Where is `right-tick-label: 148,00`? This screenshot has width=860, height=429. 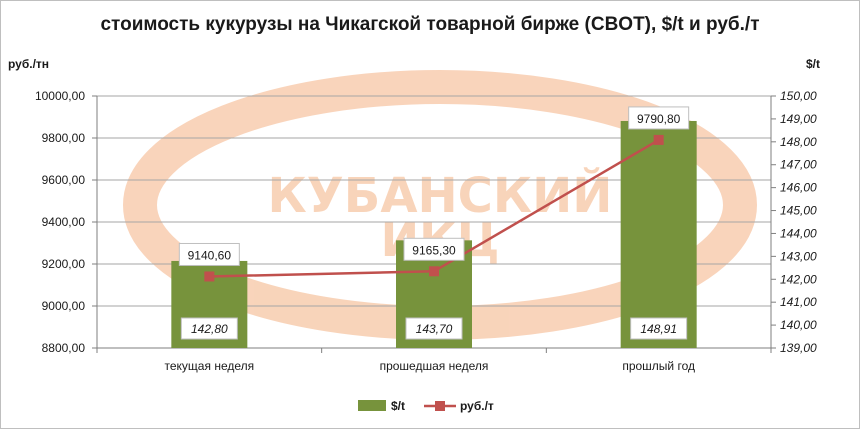
right-tick-label: 148,00 is located at coordinates (798, 142).